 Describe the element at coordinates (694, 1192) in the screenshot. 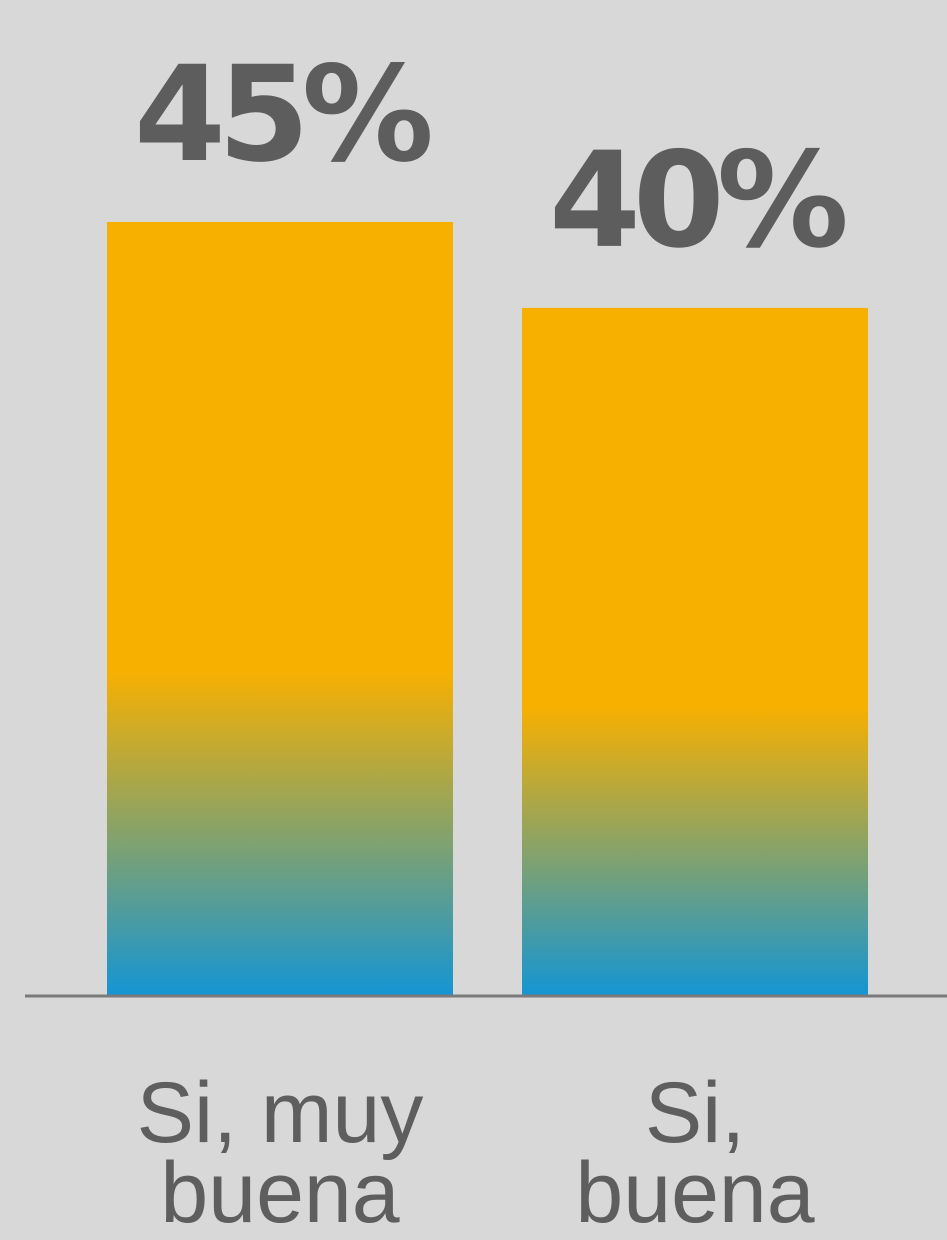

I see `category-label-1-line-1: buena` at that location.